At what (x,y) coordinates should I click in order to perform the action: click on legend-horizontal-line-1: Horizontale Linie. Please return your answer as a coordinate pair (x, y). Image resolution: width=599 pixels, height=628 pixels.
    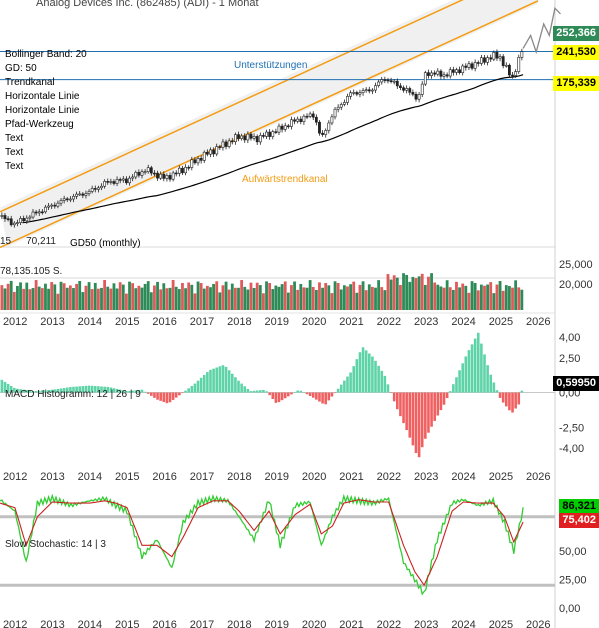
    Looking at the image, I should click on (42, 96).